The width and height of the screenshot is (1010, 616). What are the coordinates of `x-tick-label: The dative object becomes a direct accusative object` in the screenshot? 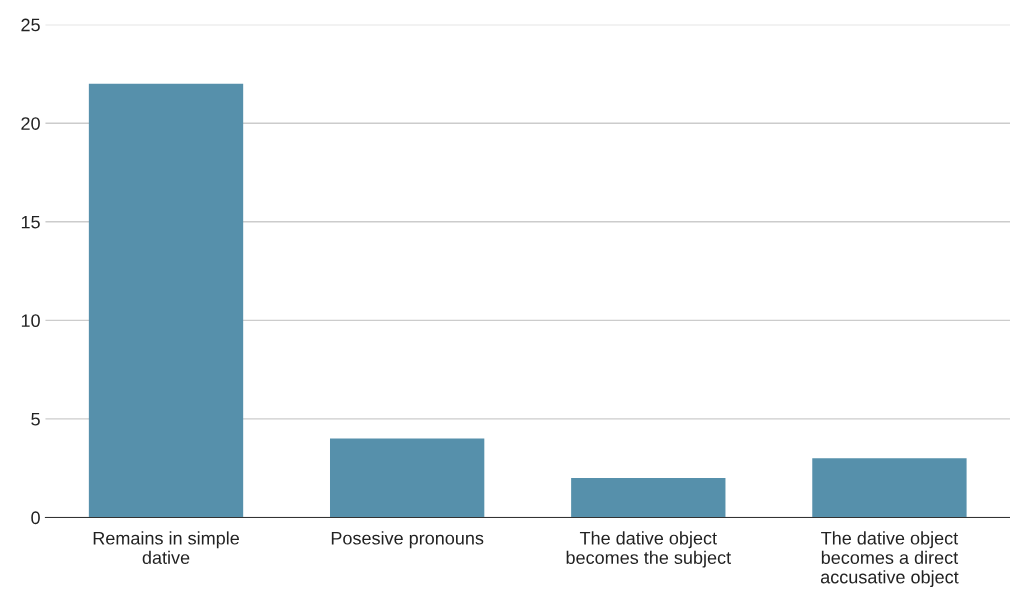 It's located at (889, 559).